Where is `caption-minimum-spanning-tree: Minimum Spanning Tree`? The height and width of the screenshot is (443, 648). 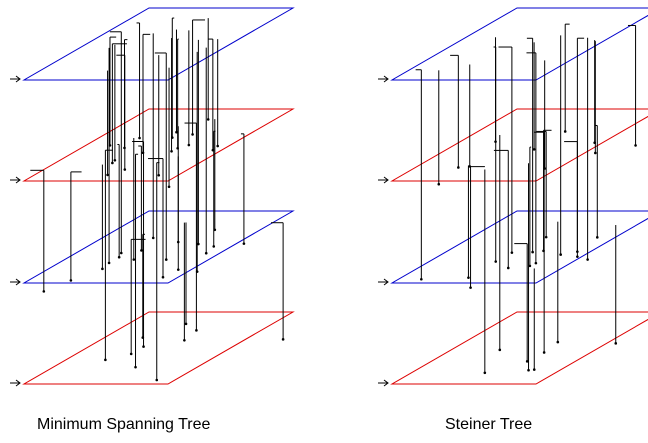 caption-minimum-spanning-tree: Minimum Spanning Tree is located at coordinates (124, 424).